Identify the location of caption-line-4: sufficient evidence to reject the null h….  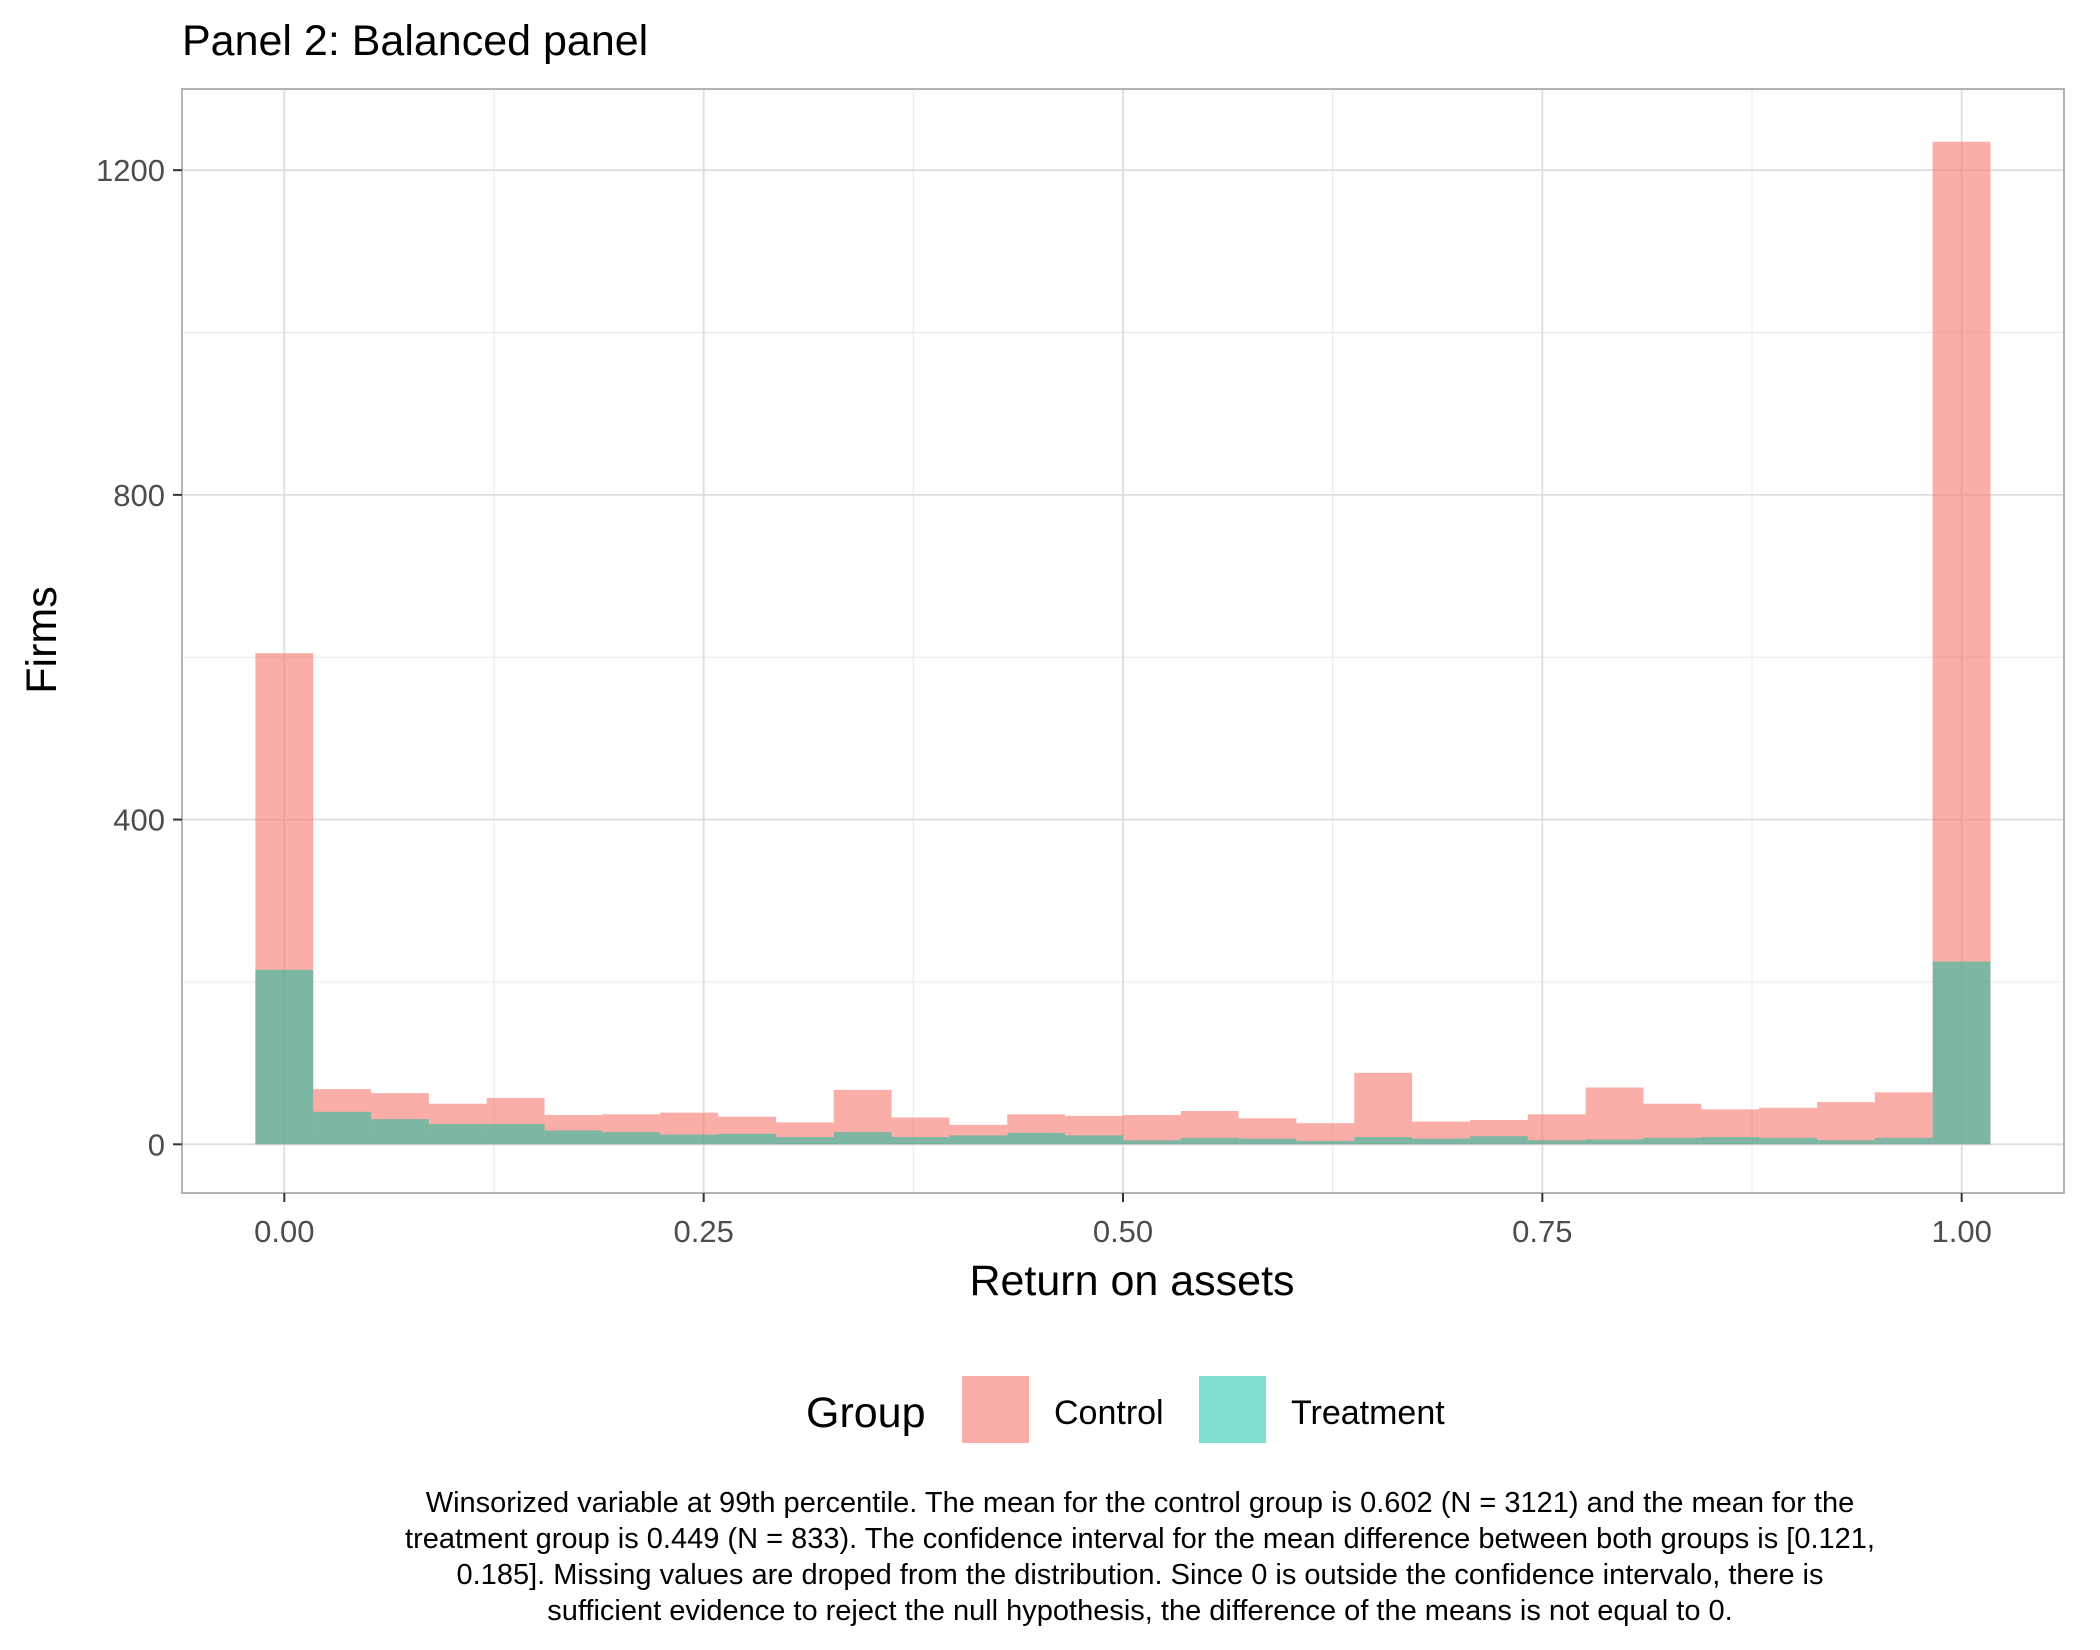
(1140, 1611).